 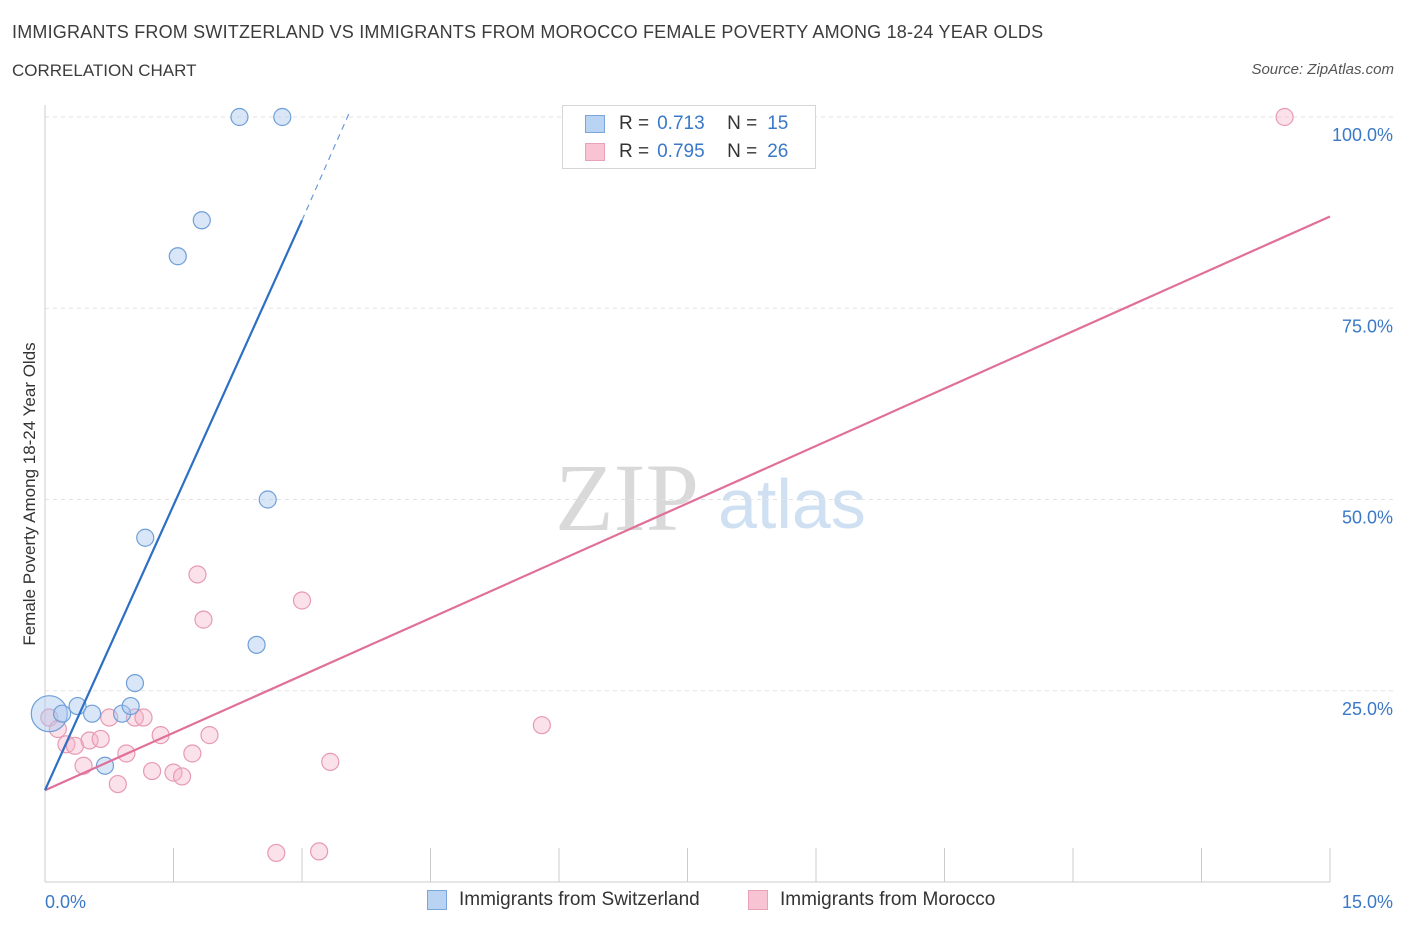 I want to click on correlation-legend: R = 0.713 N = 15 R = 0.795 N = 26, so click(x=689, y=137).